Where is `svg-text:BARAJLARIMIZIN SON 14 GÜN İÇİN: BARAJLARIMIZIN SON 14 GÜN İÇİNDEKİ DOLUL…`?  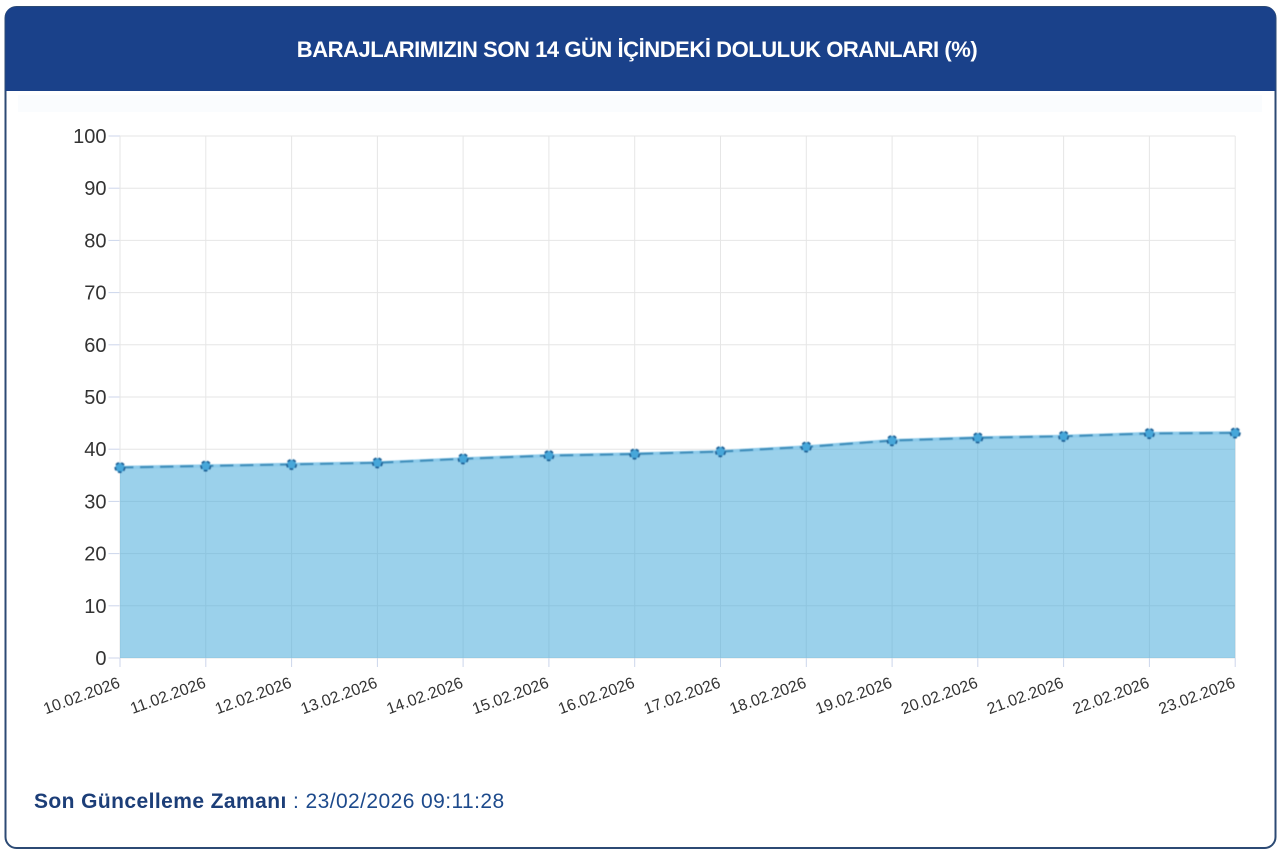
svg-text:BARAJLARIMIZIN SON 14 GÜN İÇİN: BARAJLARIMIZIN SON 14 GÜN İÇİNDEKİ DOLUL… is located at coordinates (637, 49).